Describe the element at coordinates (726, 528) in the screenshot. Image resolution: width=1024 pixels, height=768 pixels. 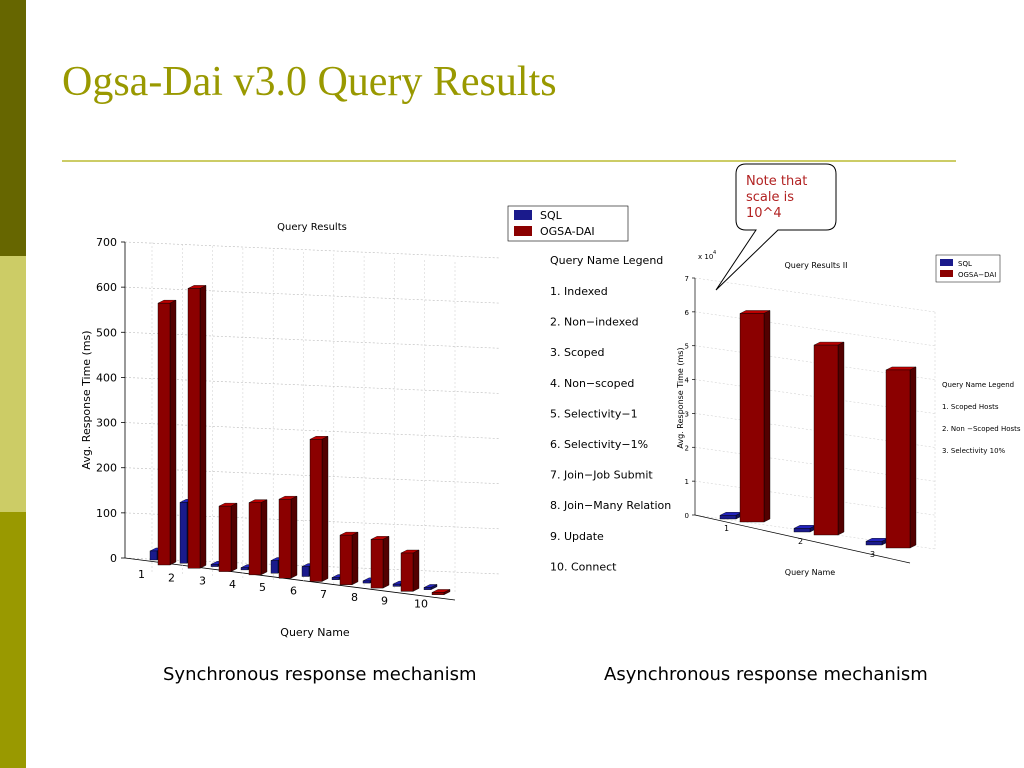
I see `x-tick-label: 1` at that location.